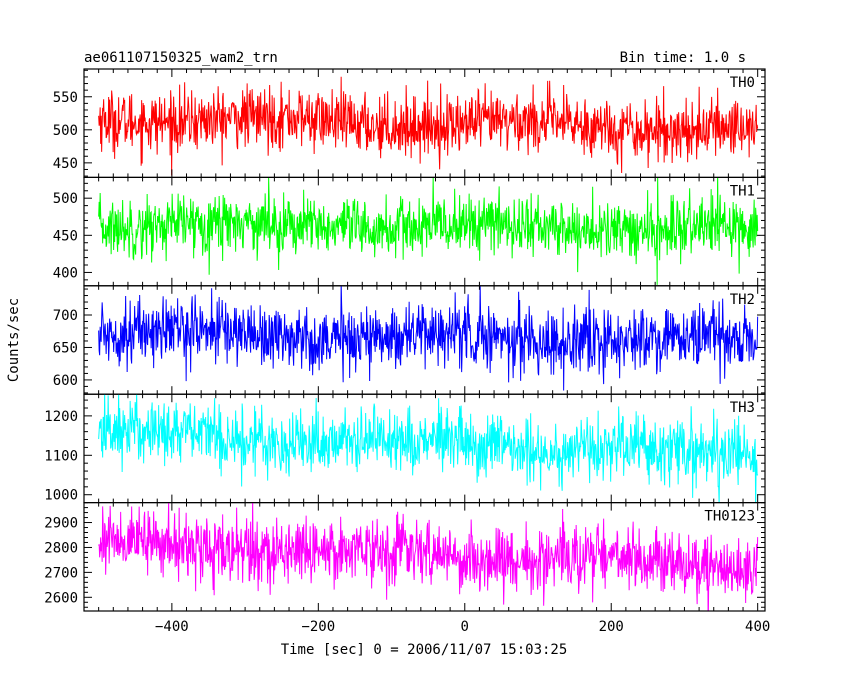 This screenshot has height=680, width=850. I want to click on y-tick-label: 2900, so click(61, 524).